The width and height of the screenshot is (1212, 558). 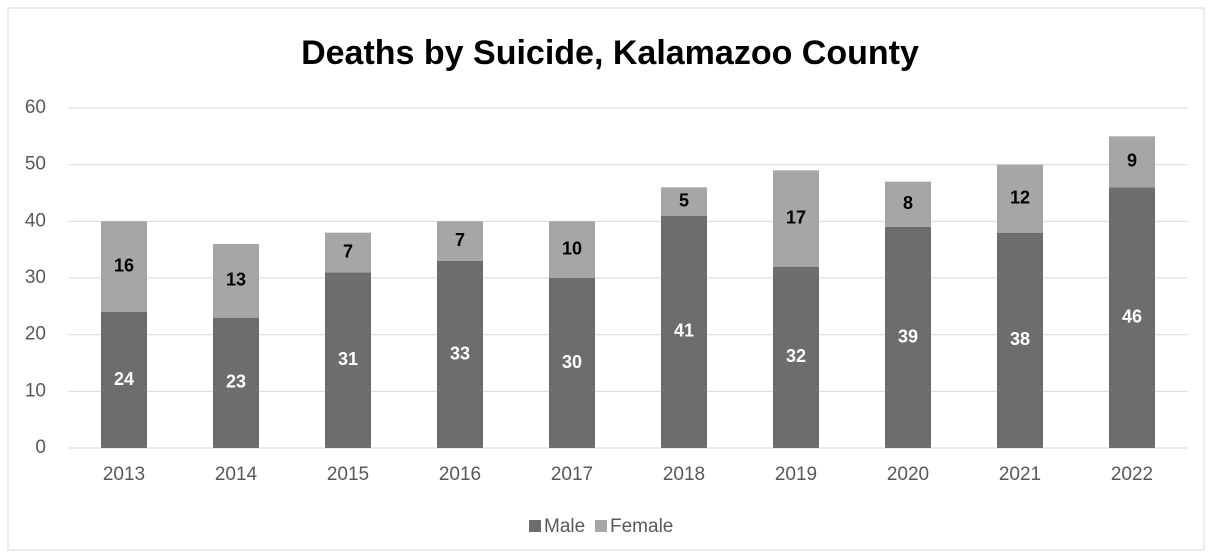 I want to click on y-tick-label: 40, so click(x=35, y=220).